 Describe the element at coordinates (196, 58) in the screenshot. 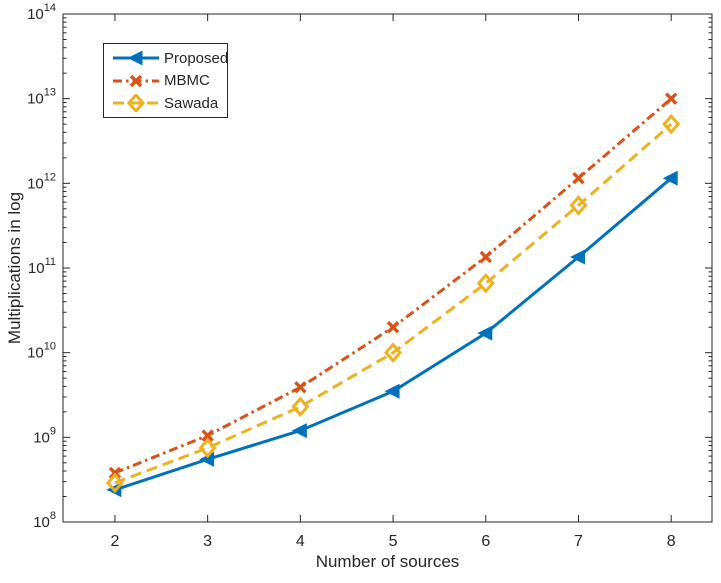

I see `legend-label-proposed: Proposed` at that location.